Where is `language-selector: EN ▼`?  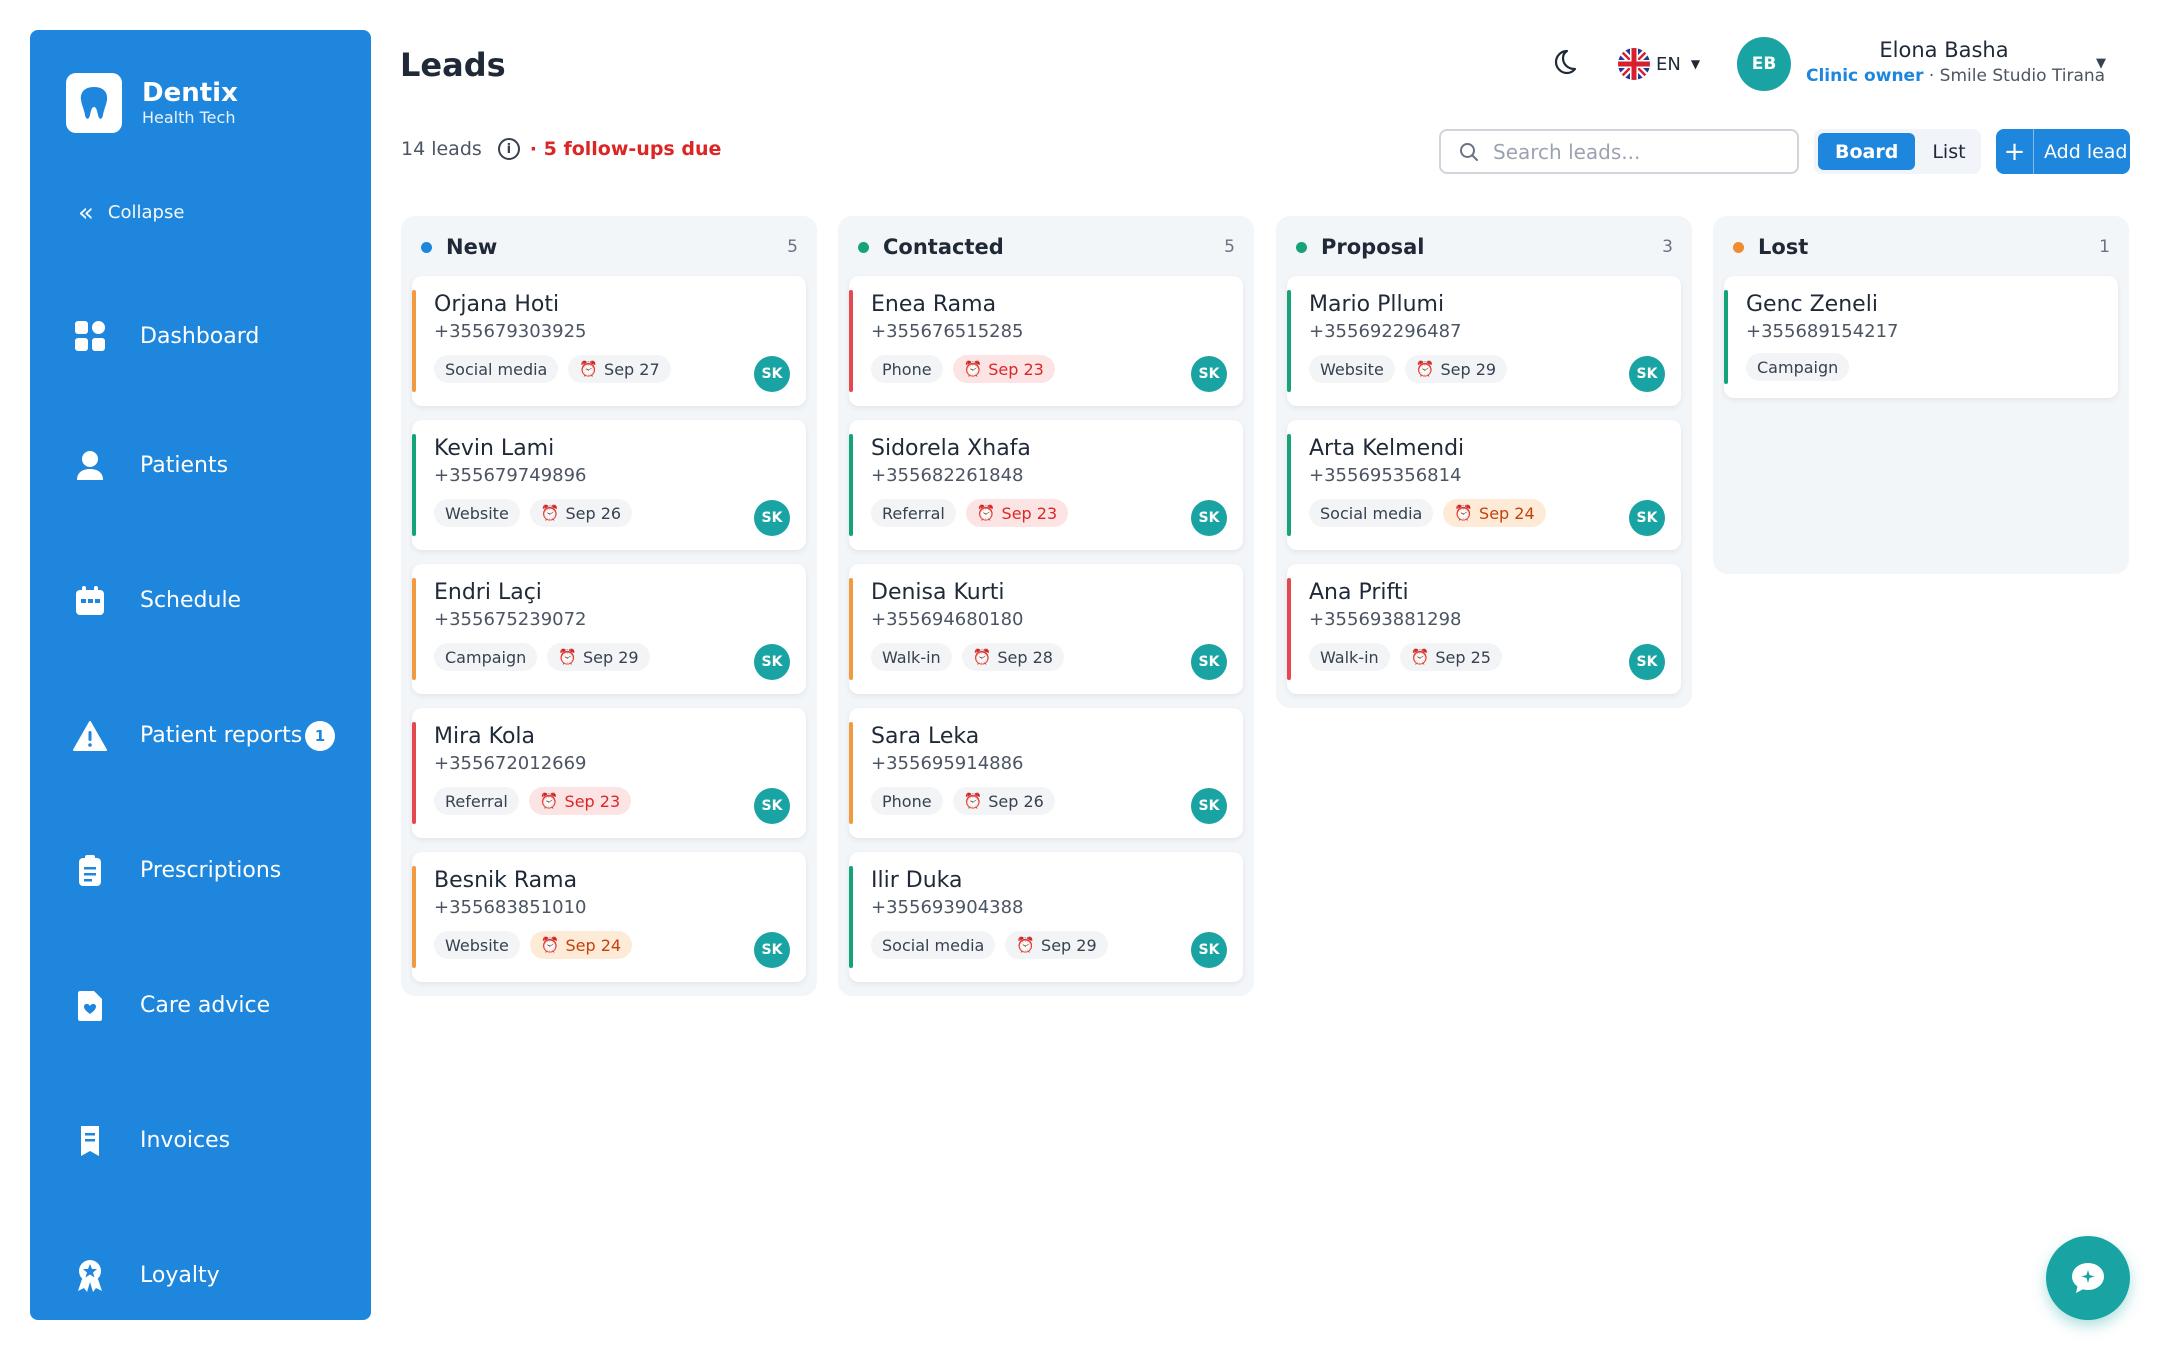
language-selector: EN ▼ is located at coordinates (1659, 64).